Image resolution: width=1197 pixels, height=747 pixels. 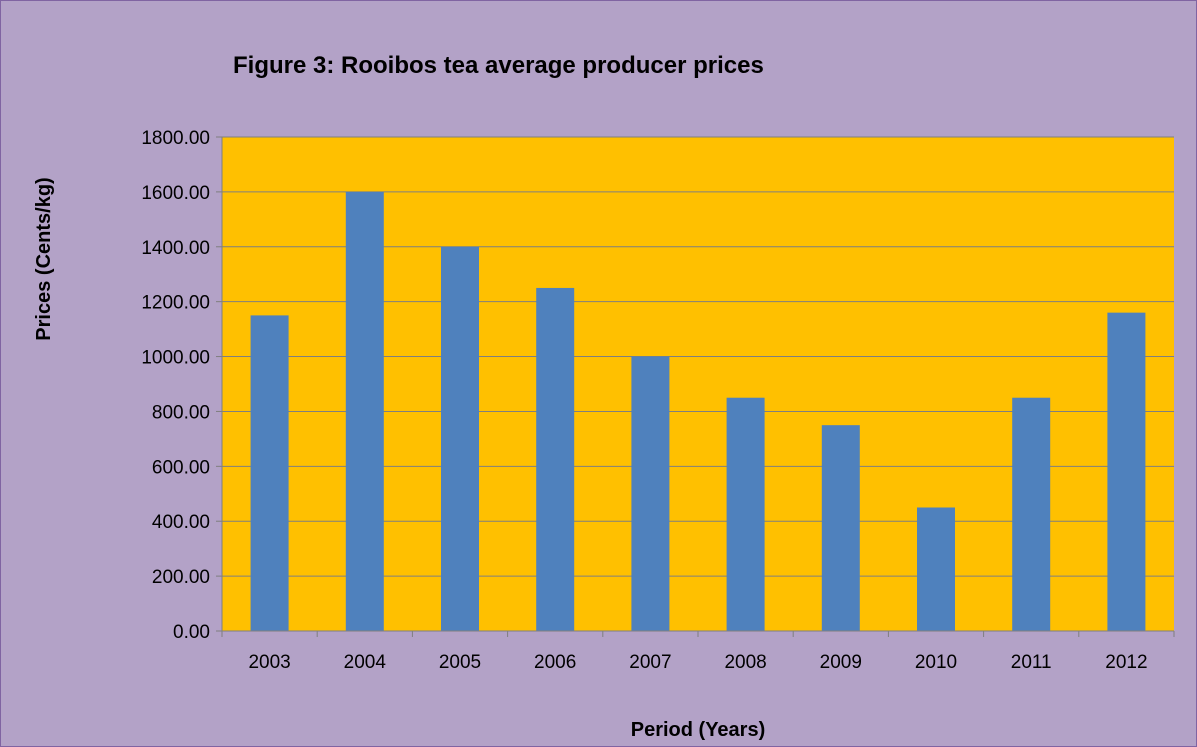 I want to click on y-tick-label: 1000.00, so click(x=175, y=358).